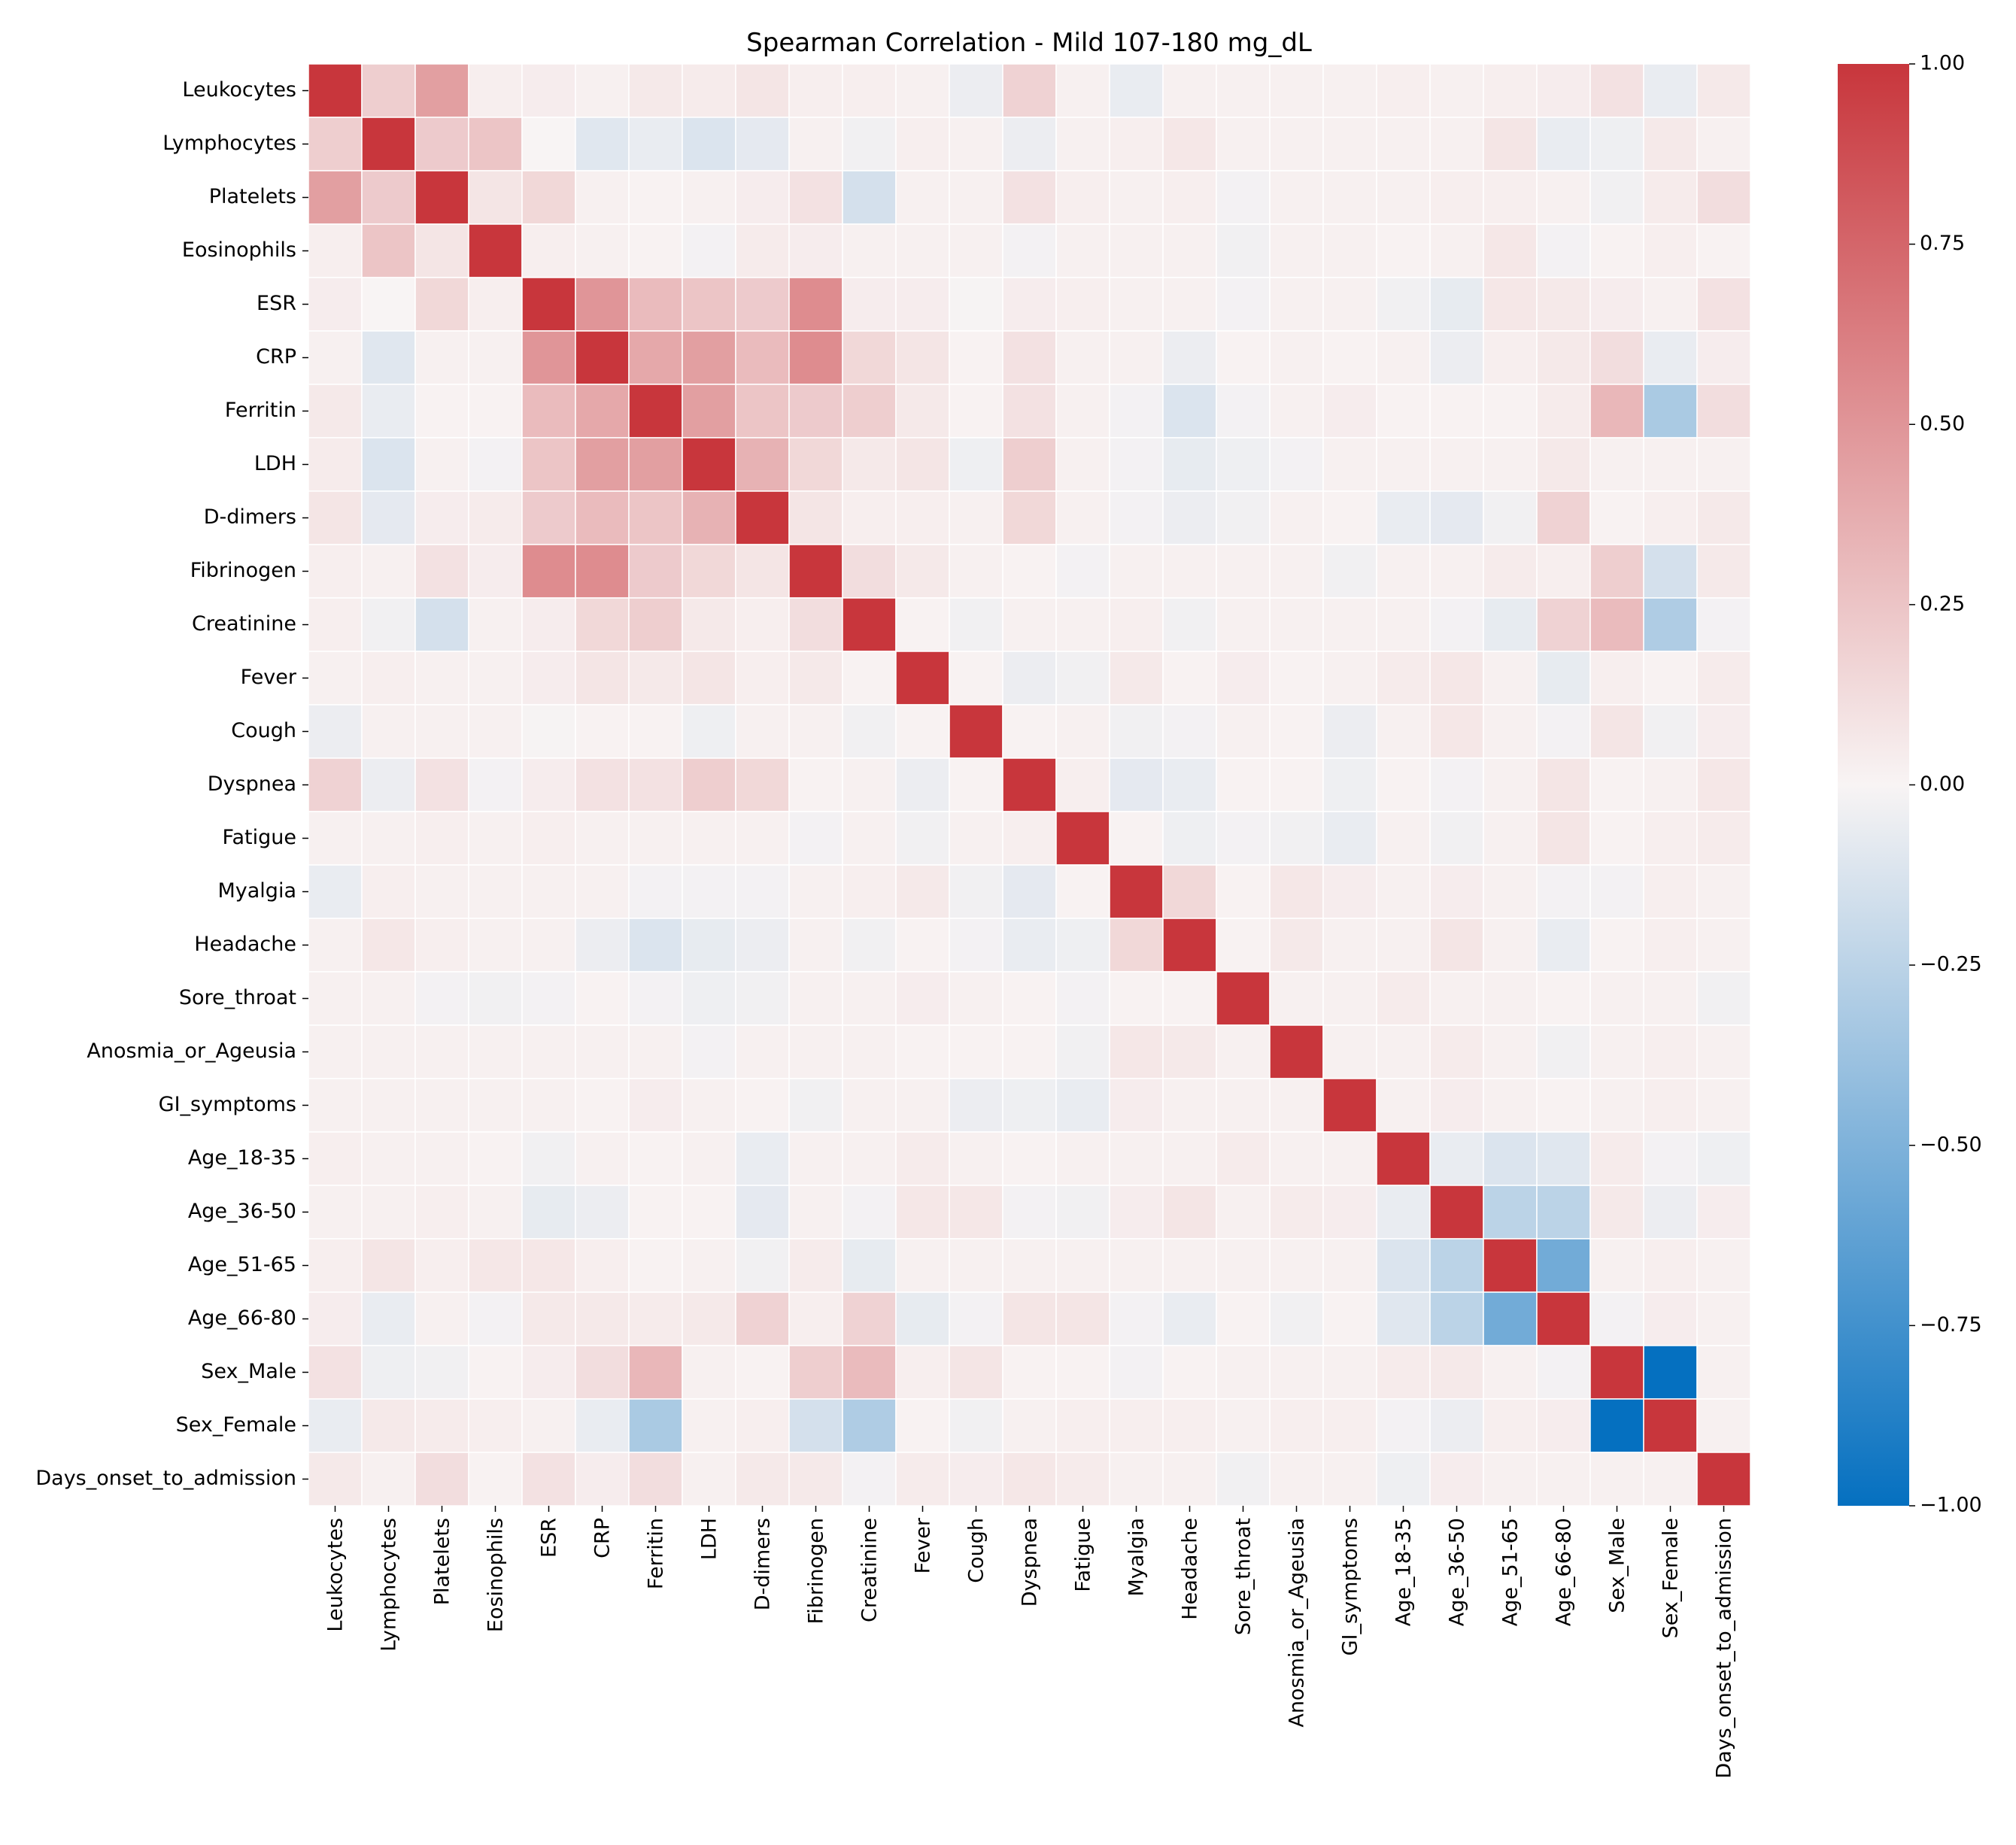 Image resolution: width=2016 pixels, height=1845 pixels. I want to click on heatmap-cell-Platelets-Leukocytes, so click(335, 197).